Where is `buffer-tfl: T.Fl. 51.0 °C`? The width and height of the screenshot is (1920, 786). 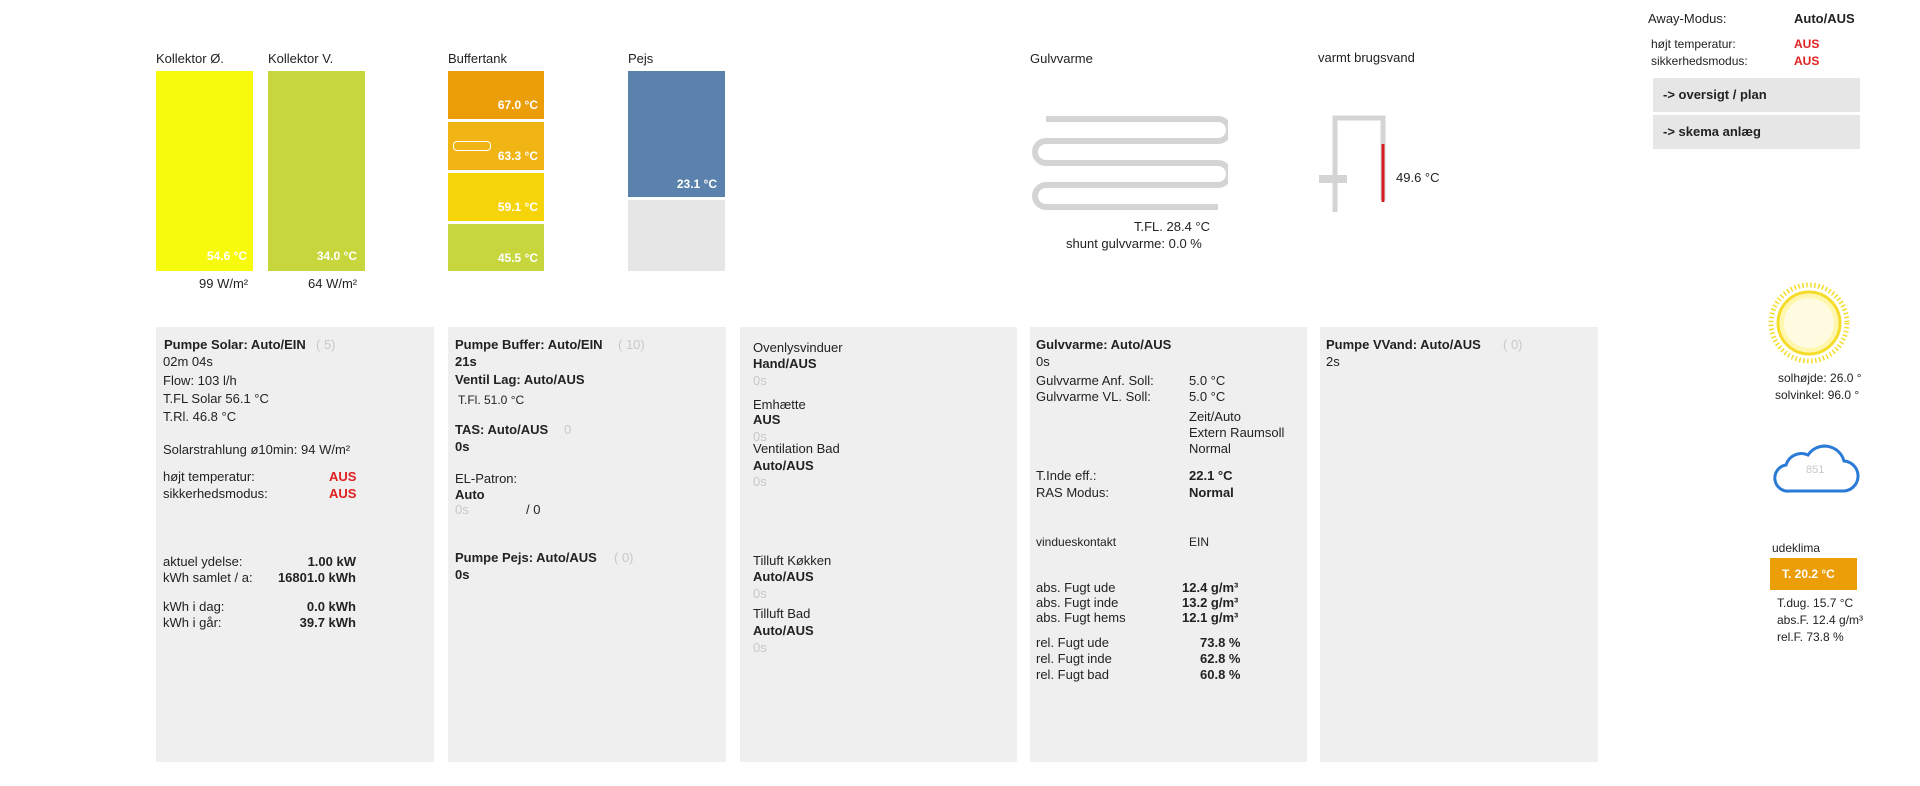 buffer-tfl: T.Fl. 51.0 °C is located at coordinates (491, 400).